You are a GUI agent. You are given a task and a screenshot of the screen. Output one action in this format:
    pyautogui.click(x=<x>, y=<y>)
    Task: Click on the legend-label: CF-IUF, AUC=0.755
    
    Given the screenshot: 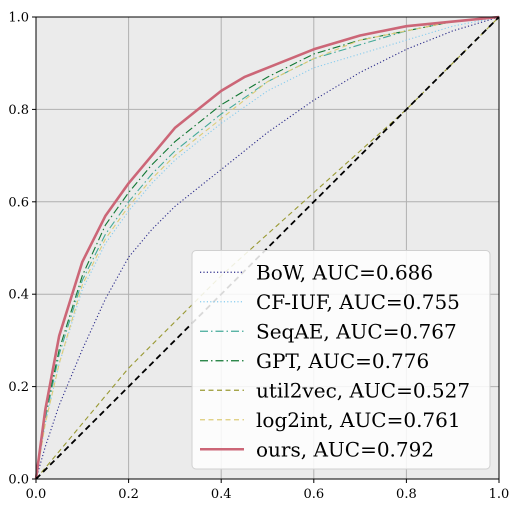 What is the action you would take?
    pyautogui.click(x=358, y=302)
    